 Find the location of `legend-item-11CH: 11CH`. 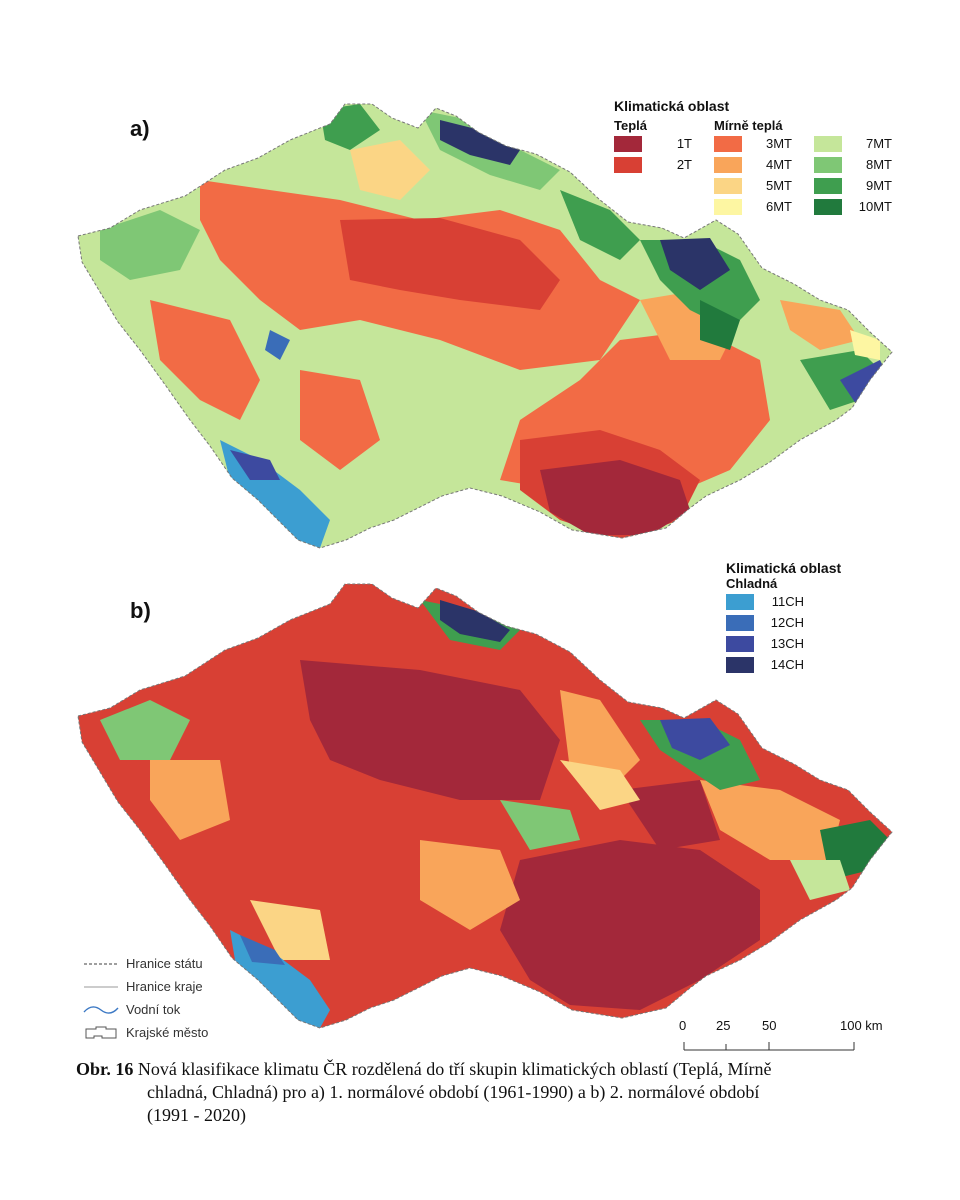

legend-item-11CH: 11CH is located at coordinates (783, 601).